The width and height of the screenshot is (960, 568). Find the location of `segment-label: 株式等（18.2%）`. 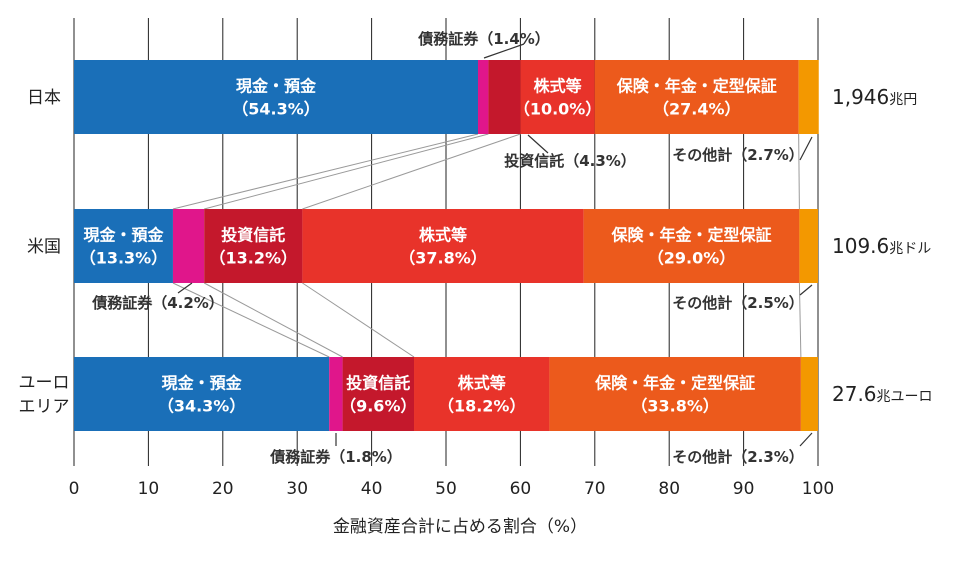

segment-label: 株式等（18.2%） is located at coordinates (482, 395).